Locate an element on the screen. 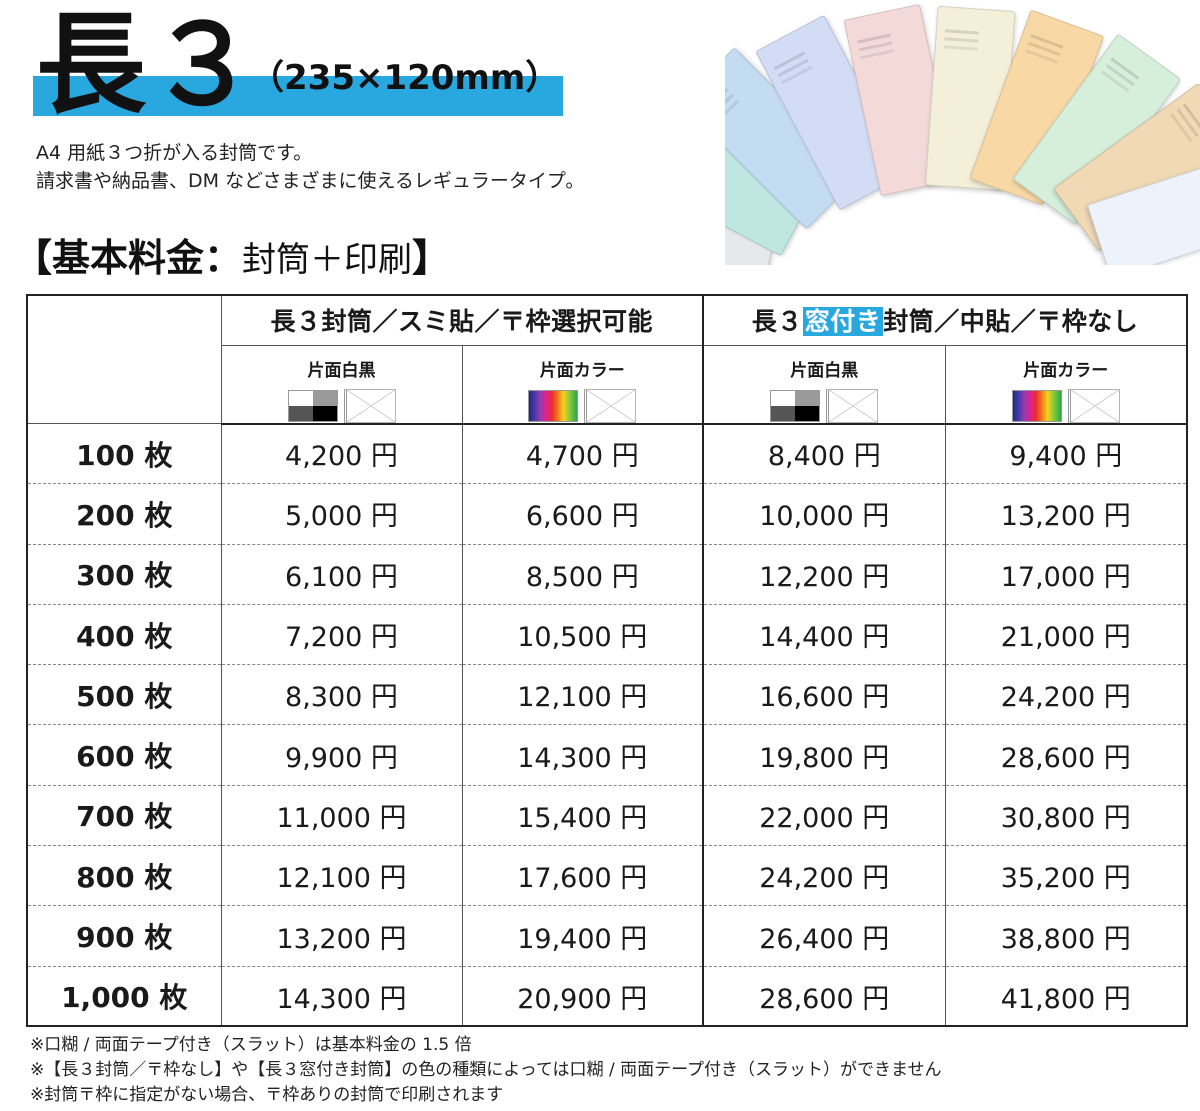 This screenshot has width=1200, height=1111. table-row: 600 枚 9,900 円 14,300 円 19,800 円 28,600 円 is located at coordinates (607, 755).